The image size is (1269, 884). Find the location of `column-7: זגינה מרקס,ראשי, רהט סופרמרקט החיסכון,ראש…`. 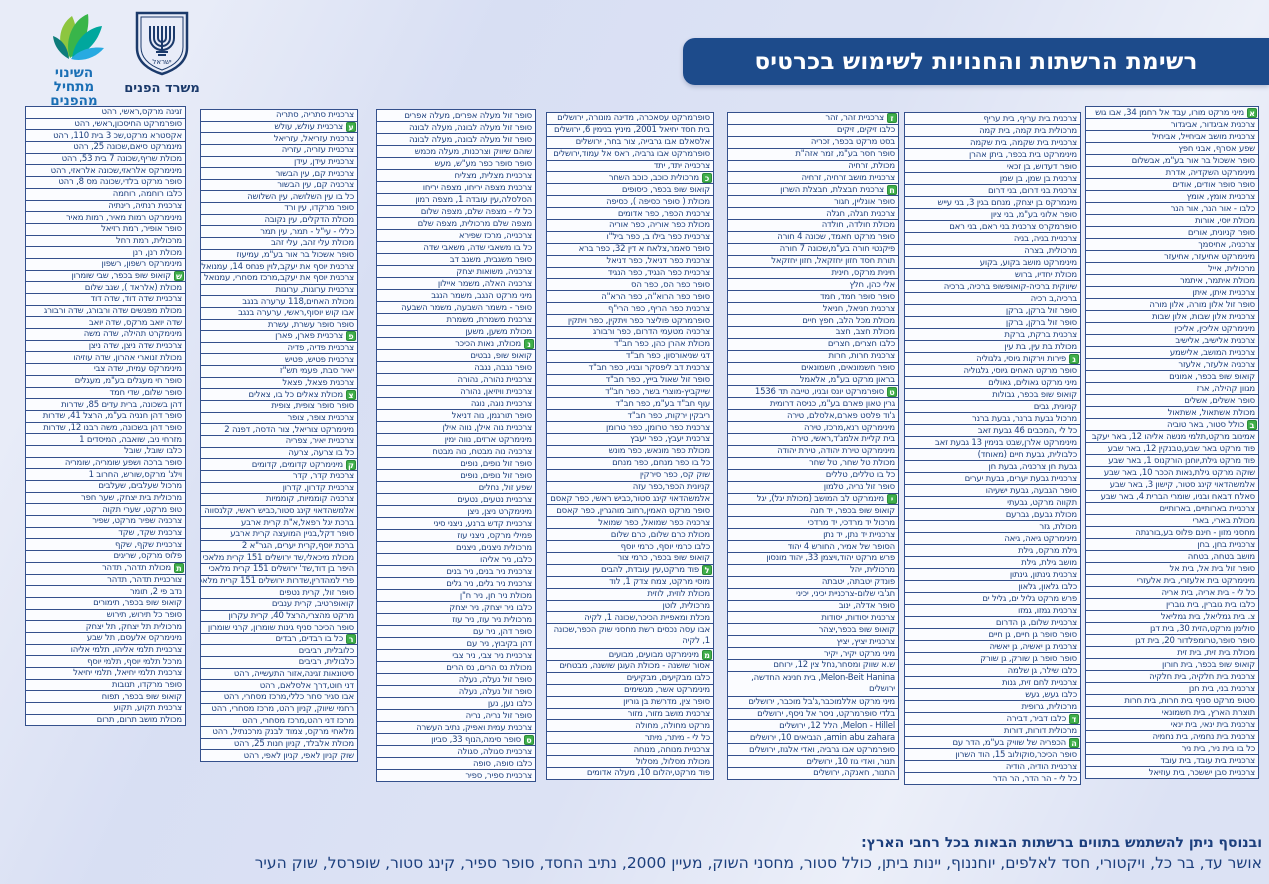

column-7: זגינה מרקס,ראשי, רהט סופרמרקט החיסכון,ראש… is located at coordinates (105, 416).